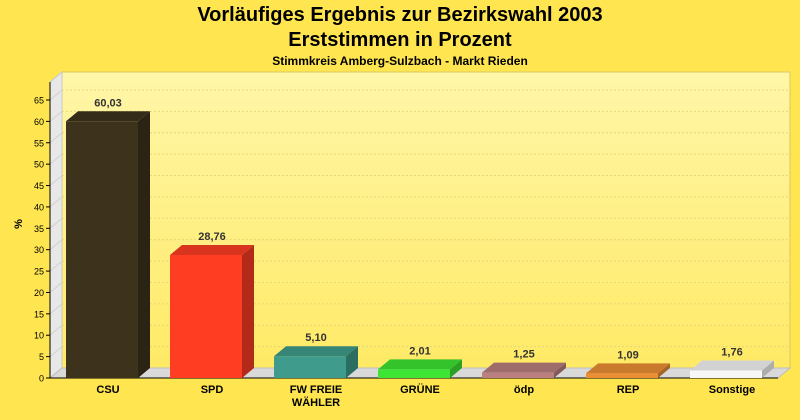  I want to click on x-tick-label: WÄHLER, so click(316, 402).